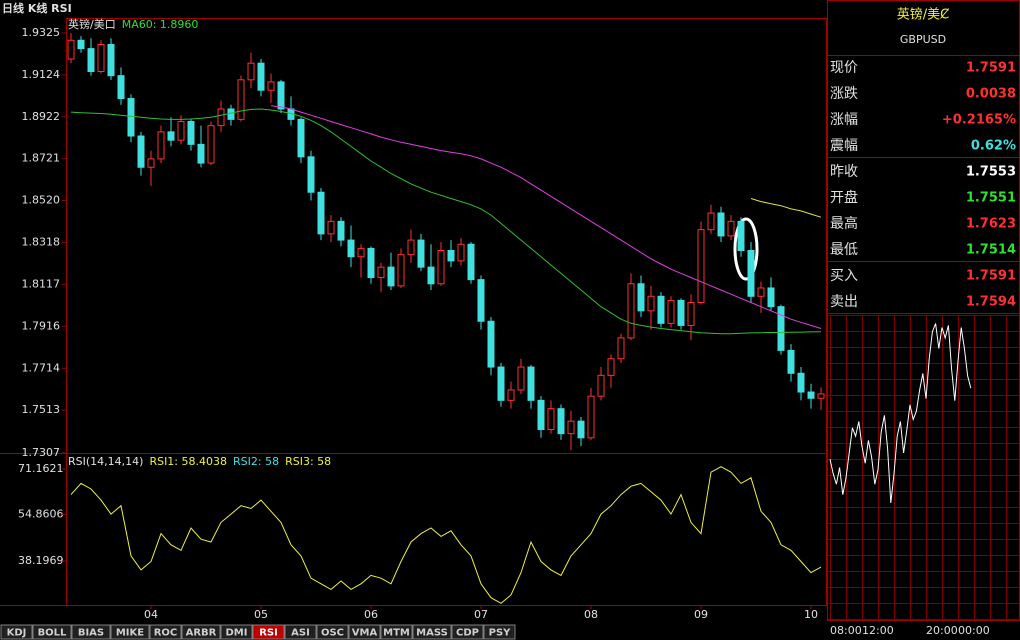 The height and width of the screenshot is (640, 1020). Describe the element at coordinates (746, 249) in the screenshot. I see `annotation-ellipse` at that location.